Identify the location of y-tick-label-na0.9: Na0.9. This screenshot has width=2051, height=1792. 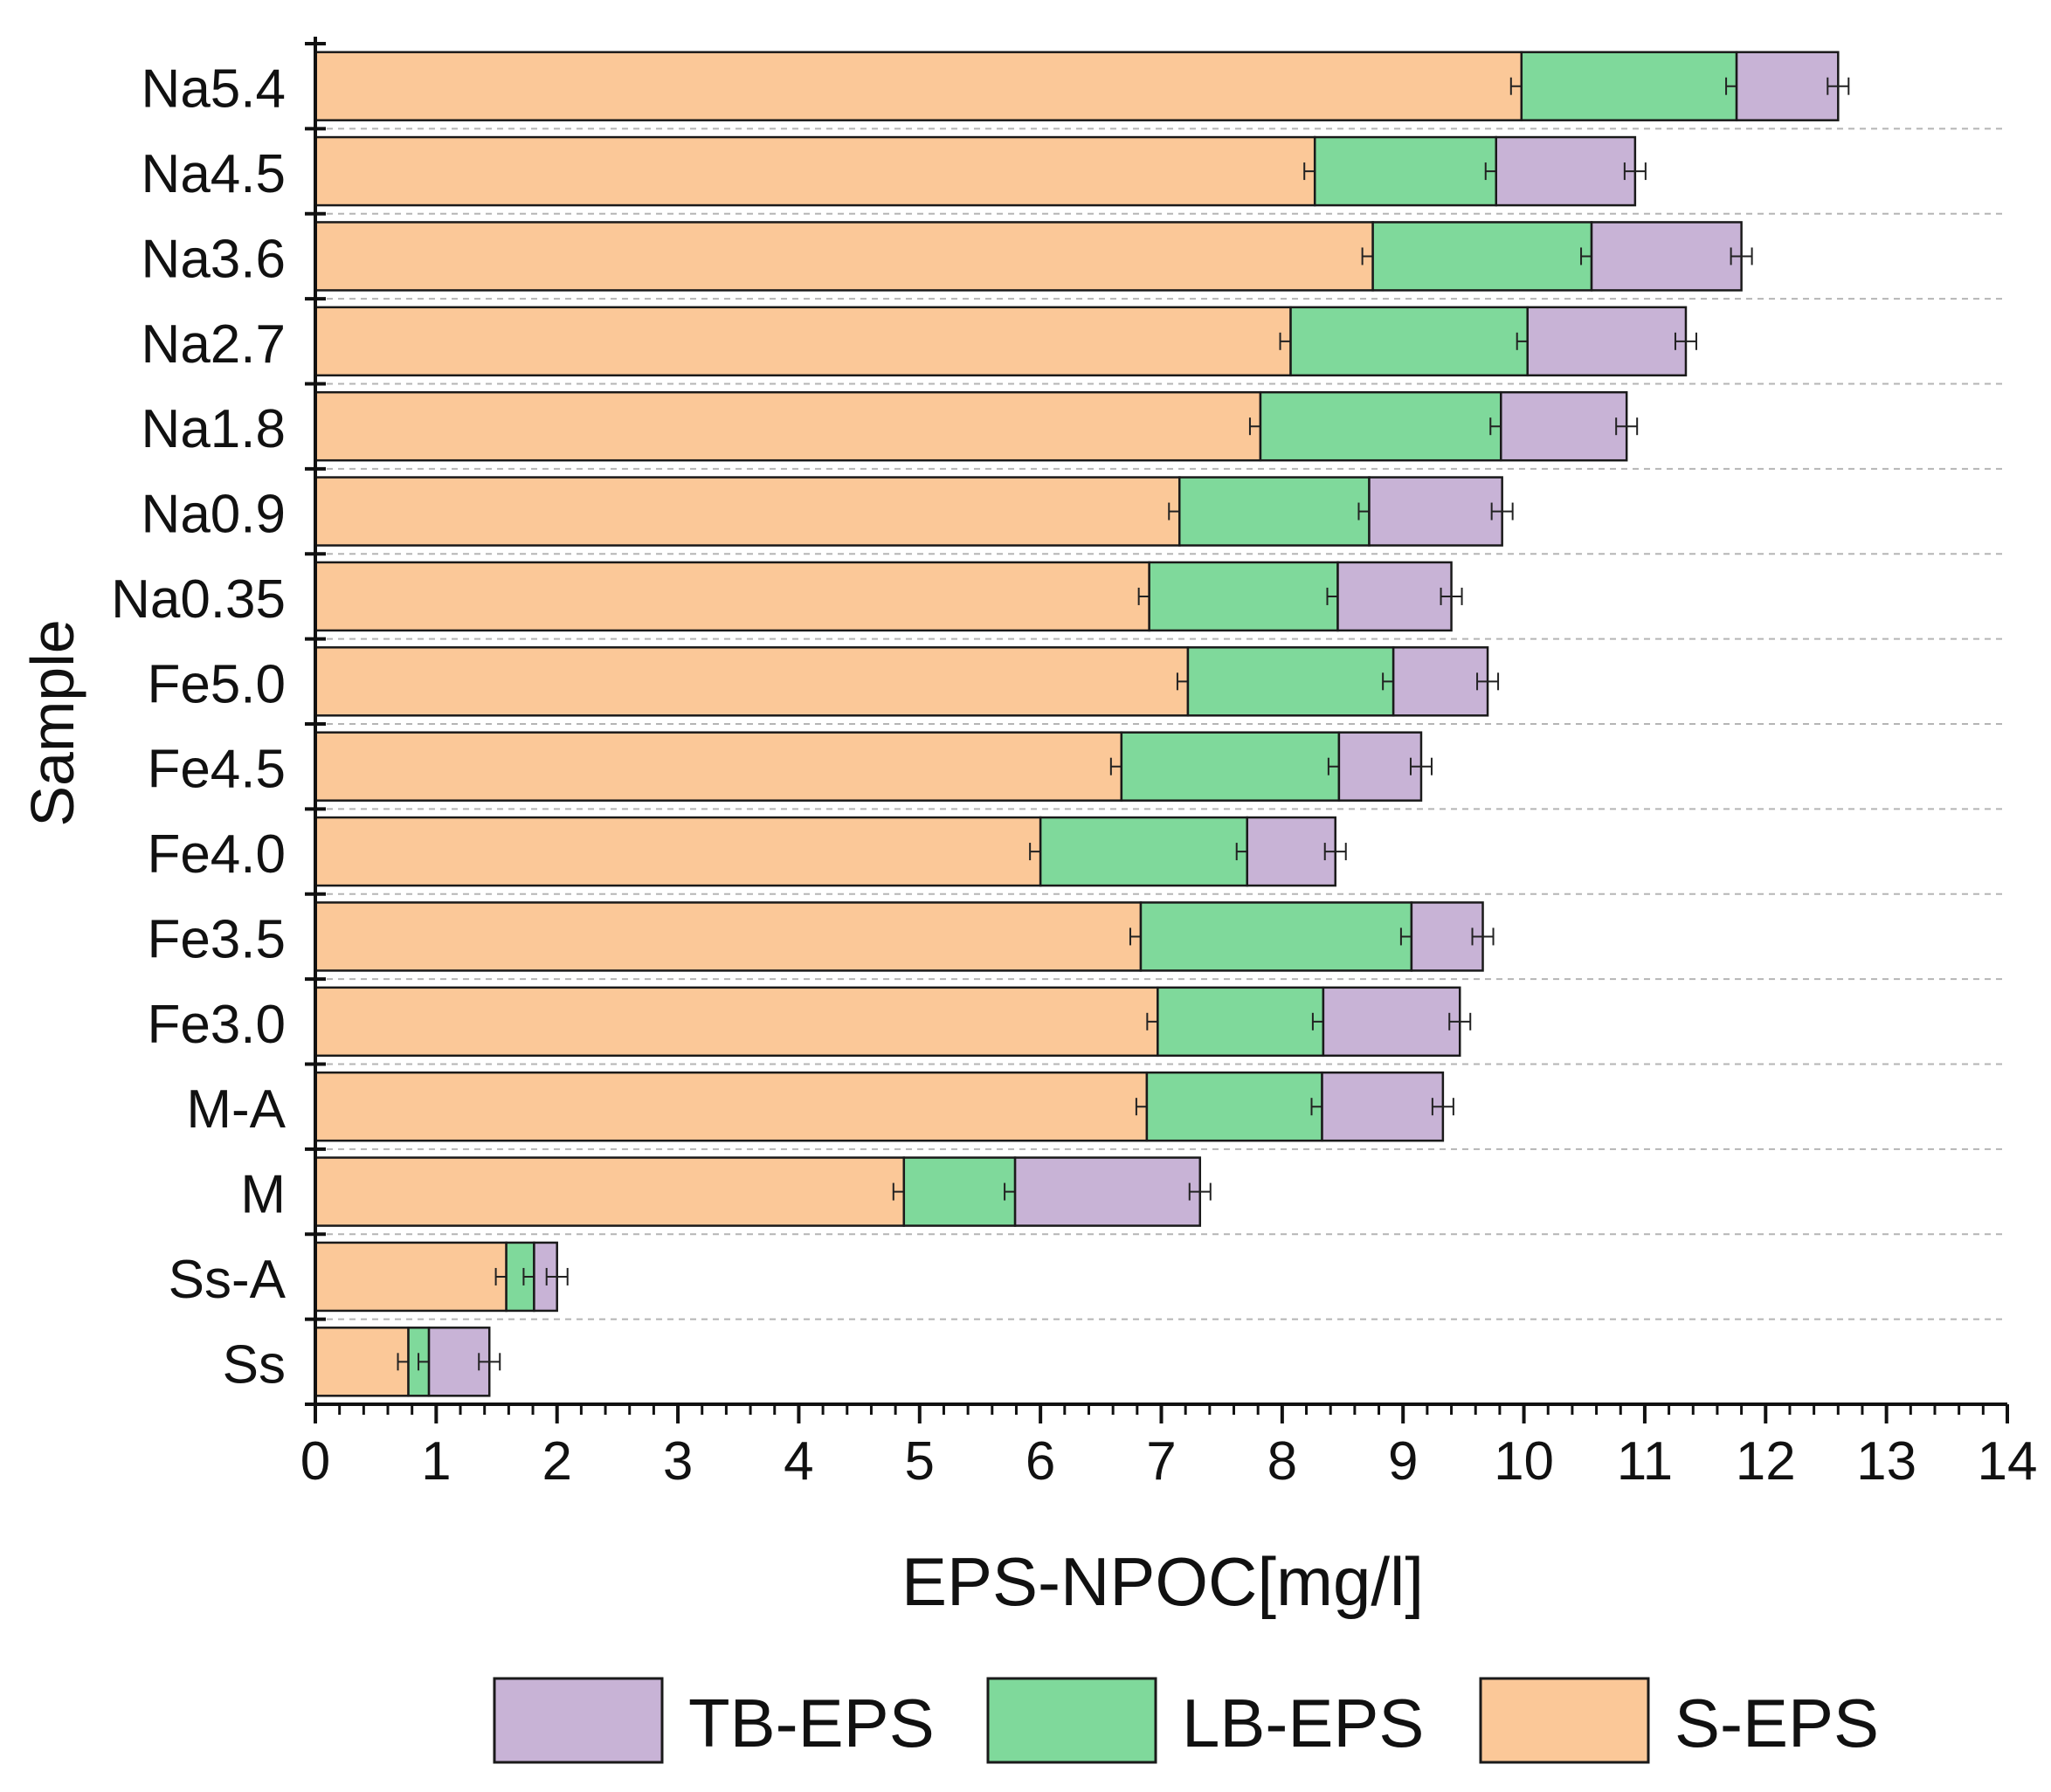
(214, 515).